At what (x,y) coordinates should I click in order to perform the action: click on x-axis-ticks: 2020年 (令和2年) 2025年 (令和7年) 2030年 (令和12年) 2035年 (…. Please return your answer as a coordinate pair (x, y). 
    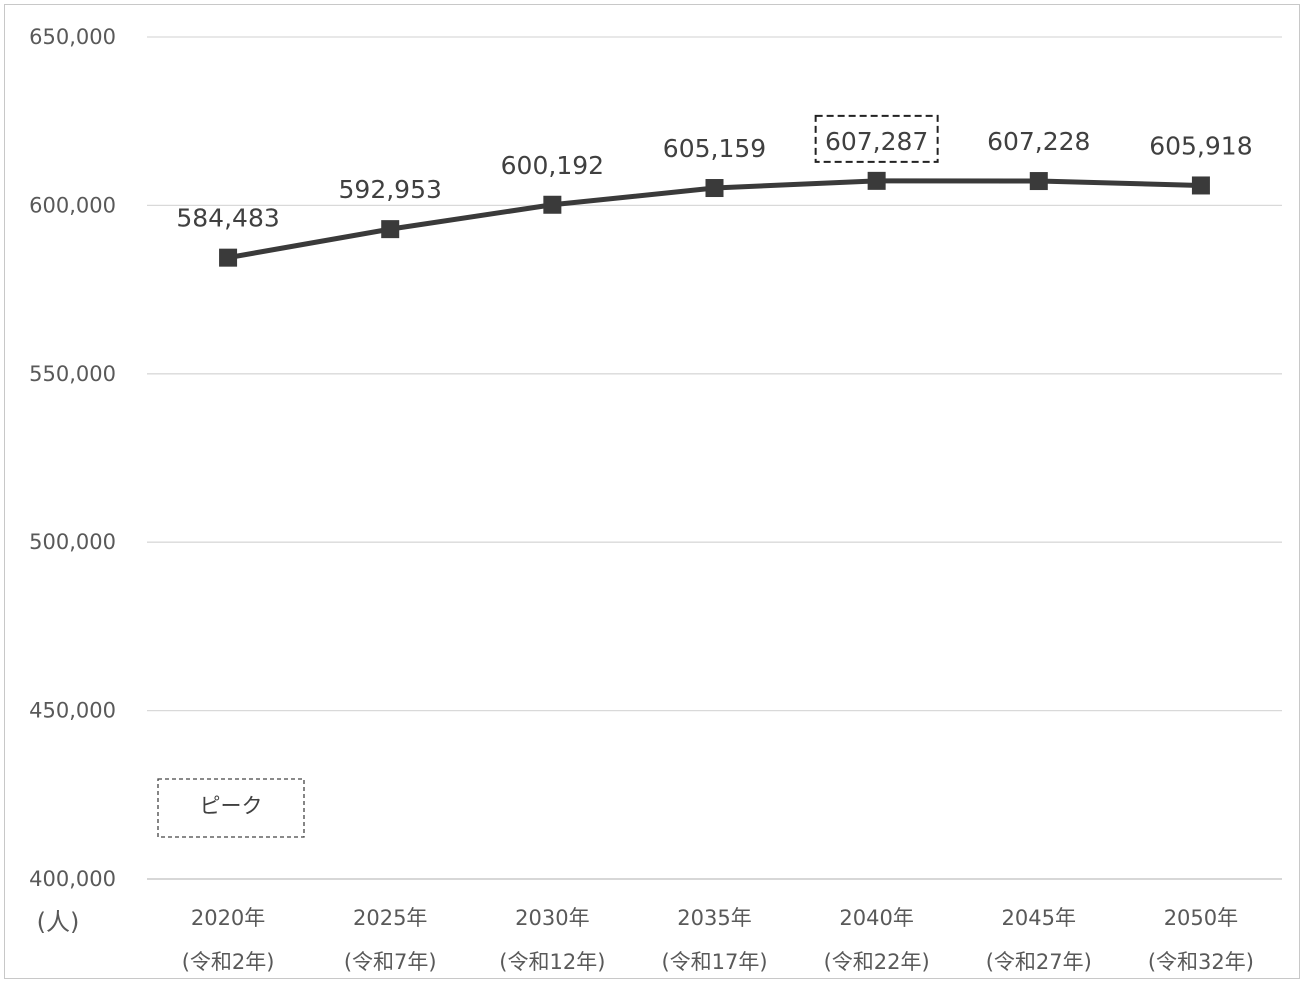
    Looking at the image, I should click on (718, 940).